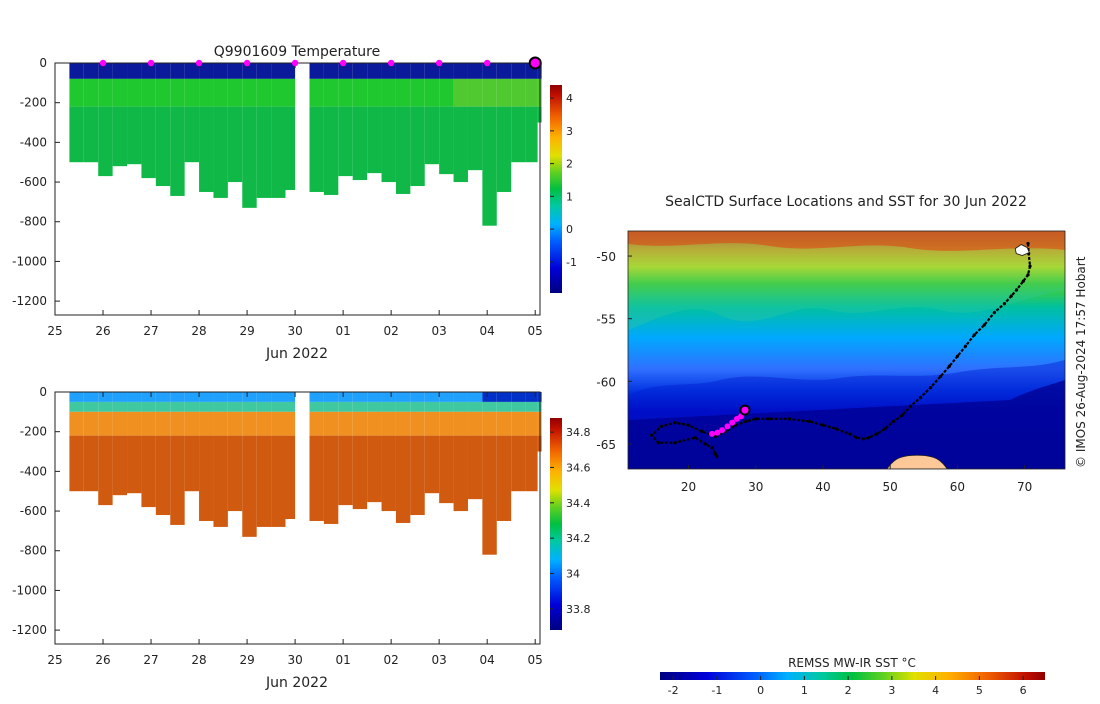 The height and width of the screenshot is (704, 1100). What do you see at coordinates (29, 261) in the screenshot?
I see `temperature-y-tick-label: -1000` at bounding box center [29, 261].